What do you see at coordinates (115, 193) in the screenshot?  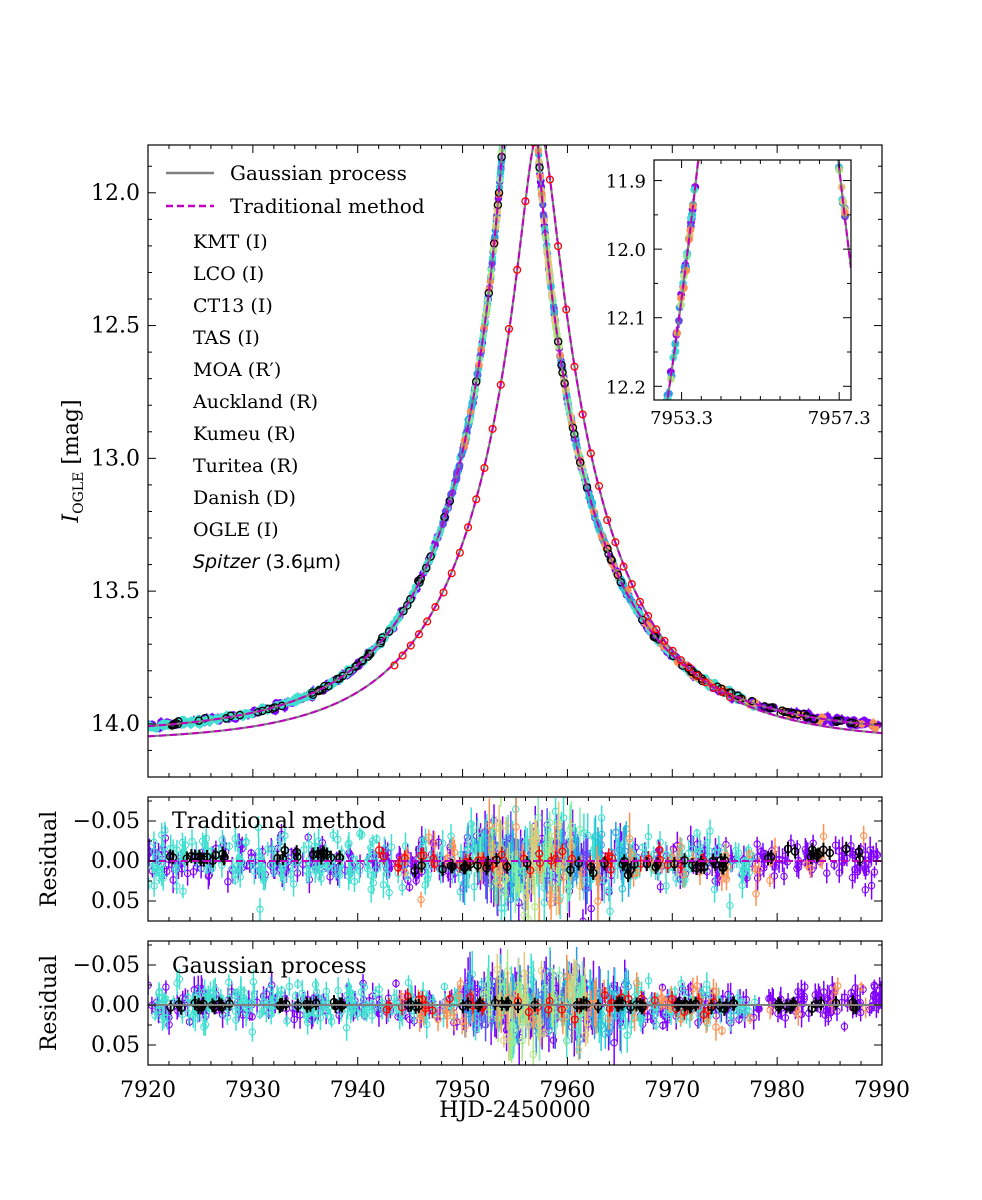 I see `y-tick-label: 12.0` at bounding box center [115, 193].